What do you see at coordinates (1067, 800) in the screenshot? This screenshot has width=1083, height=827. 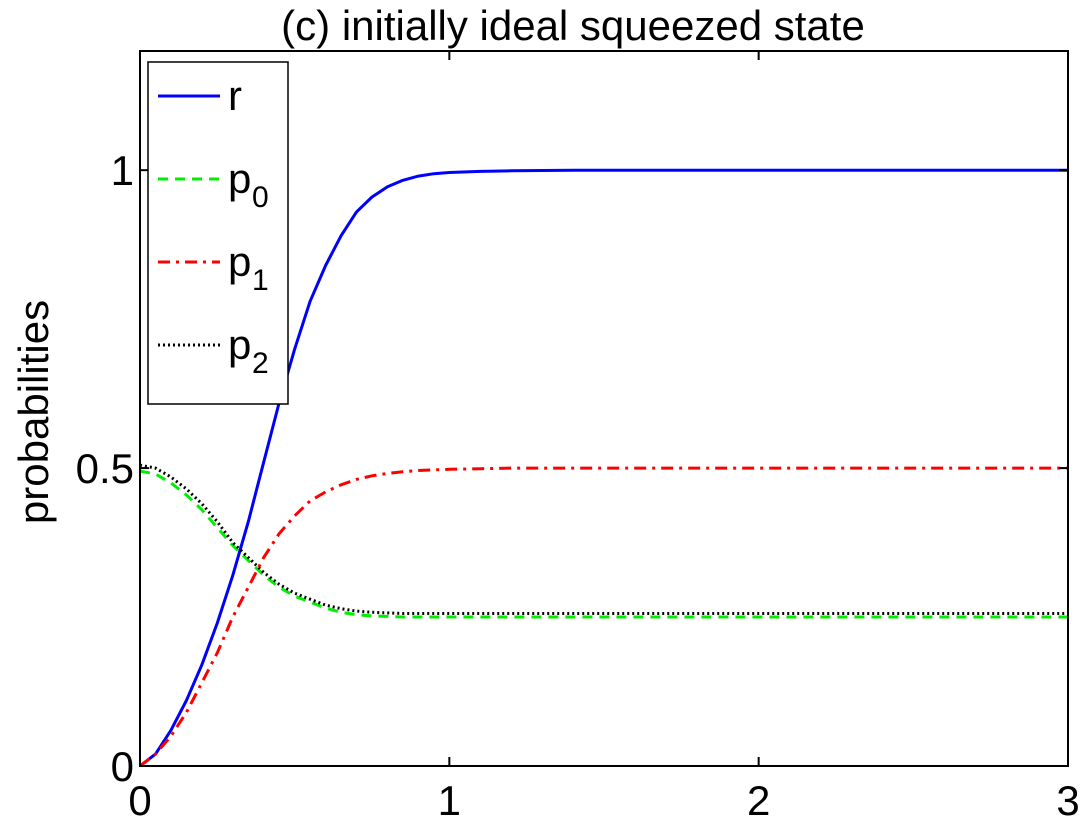 I see `x-tick-label: 3` at bounding box center [1067, 800].